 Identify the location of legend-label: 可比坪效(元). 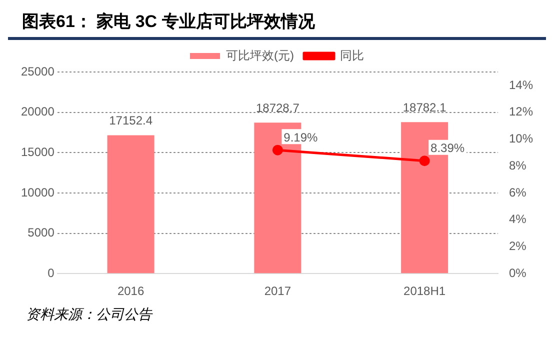
(260, 55).